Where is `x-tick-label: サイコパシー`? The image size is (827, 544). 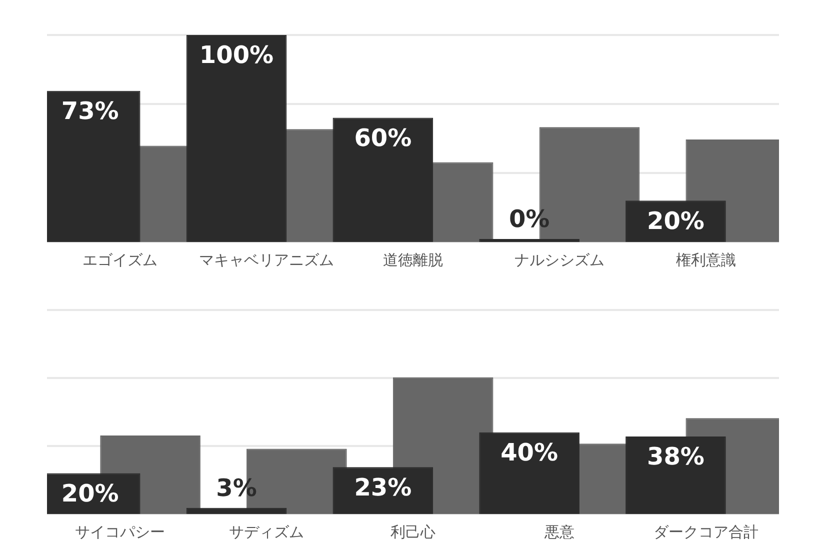
x-tick-label: サイコパシー is located at coordinates (120, 531).